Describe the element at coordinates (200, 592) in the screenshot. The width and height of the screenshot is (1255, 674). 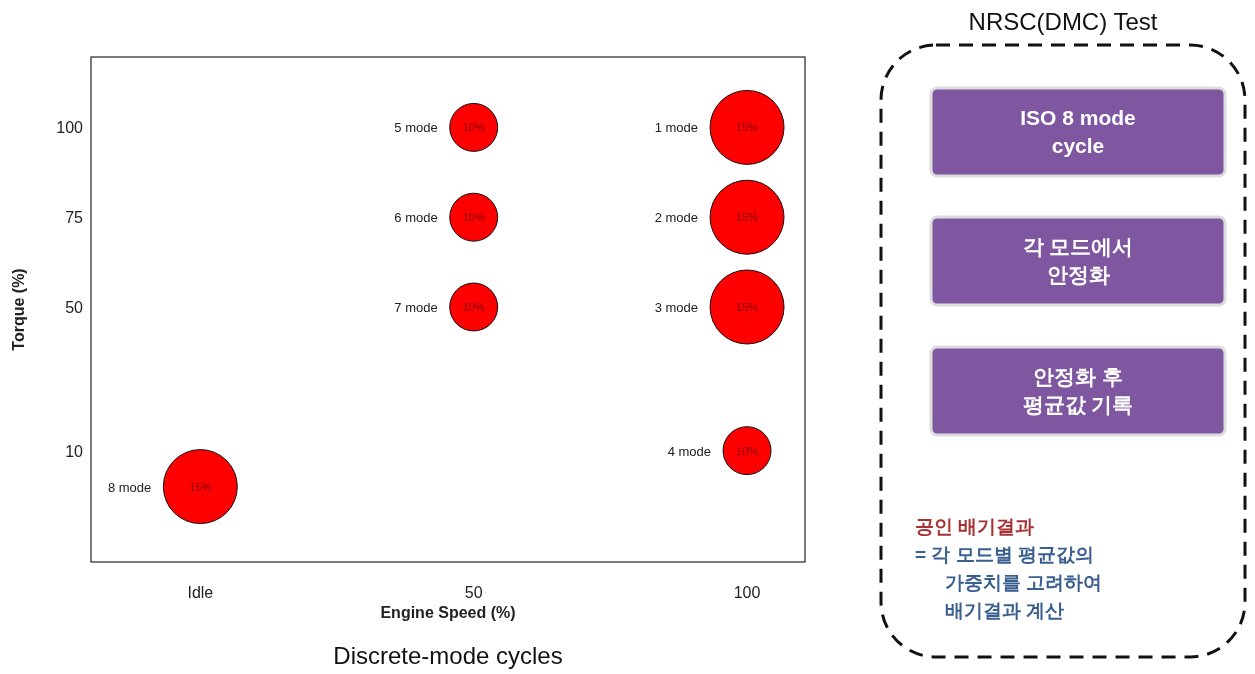
I see `x-tick-label: Idle` at that location.